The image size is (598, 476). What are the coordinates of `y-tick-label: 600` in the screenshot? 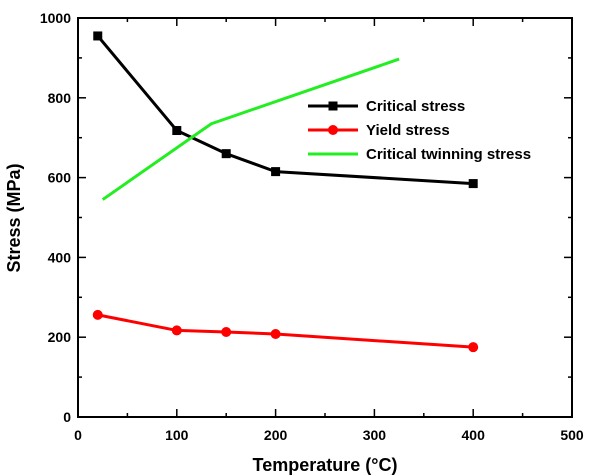 It's located at (60, 178).